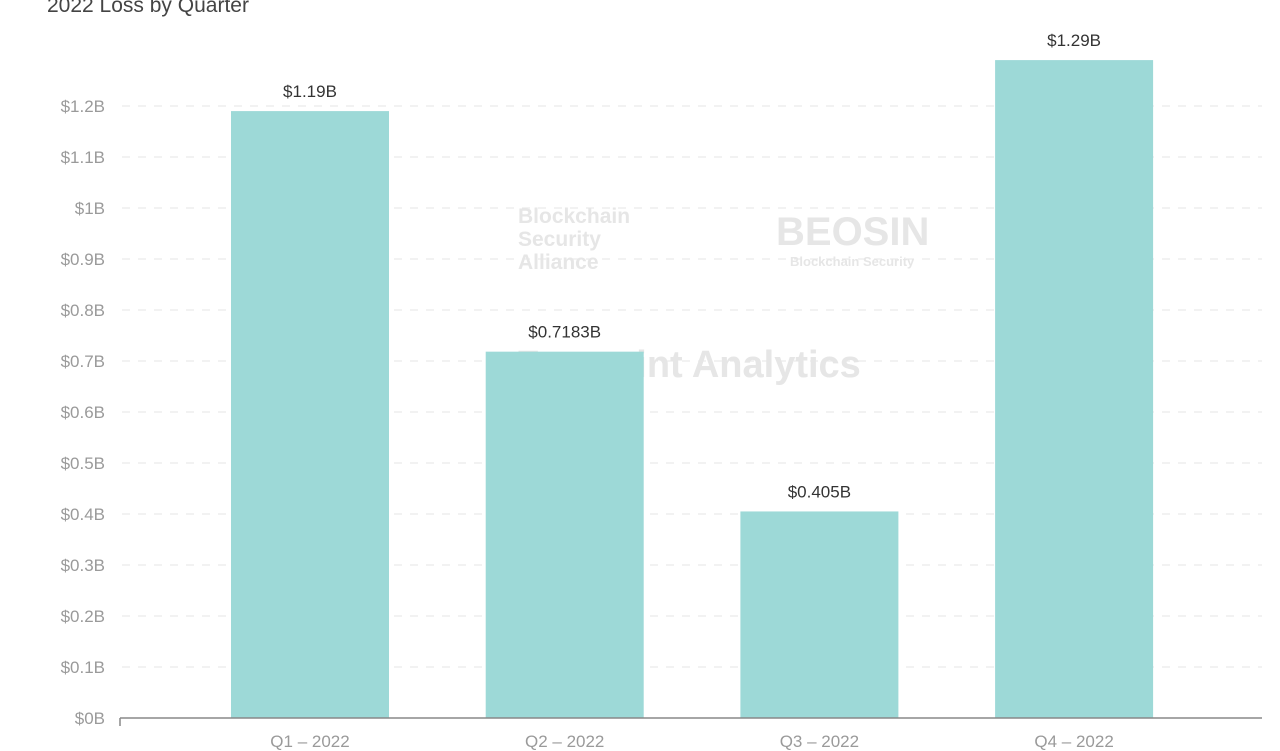  I want to click on y-tick-label: $0.7B, so click(83, 361).